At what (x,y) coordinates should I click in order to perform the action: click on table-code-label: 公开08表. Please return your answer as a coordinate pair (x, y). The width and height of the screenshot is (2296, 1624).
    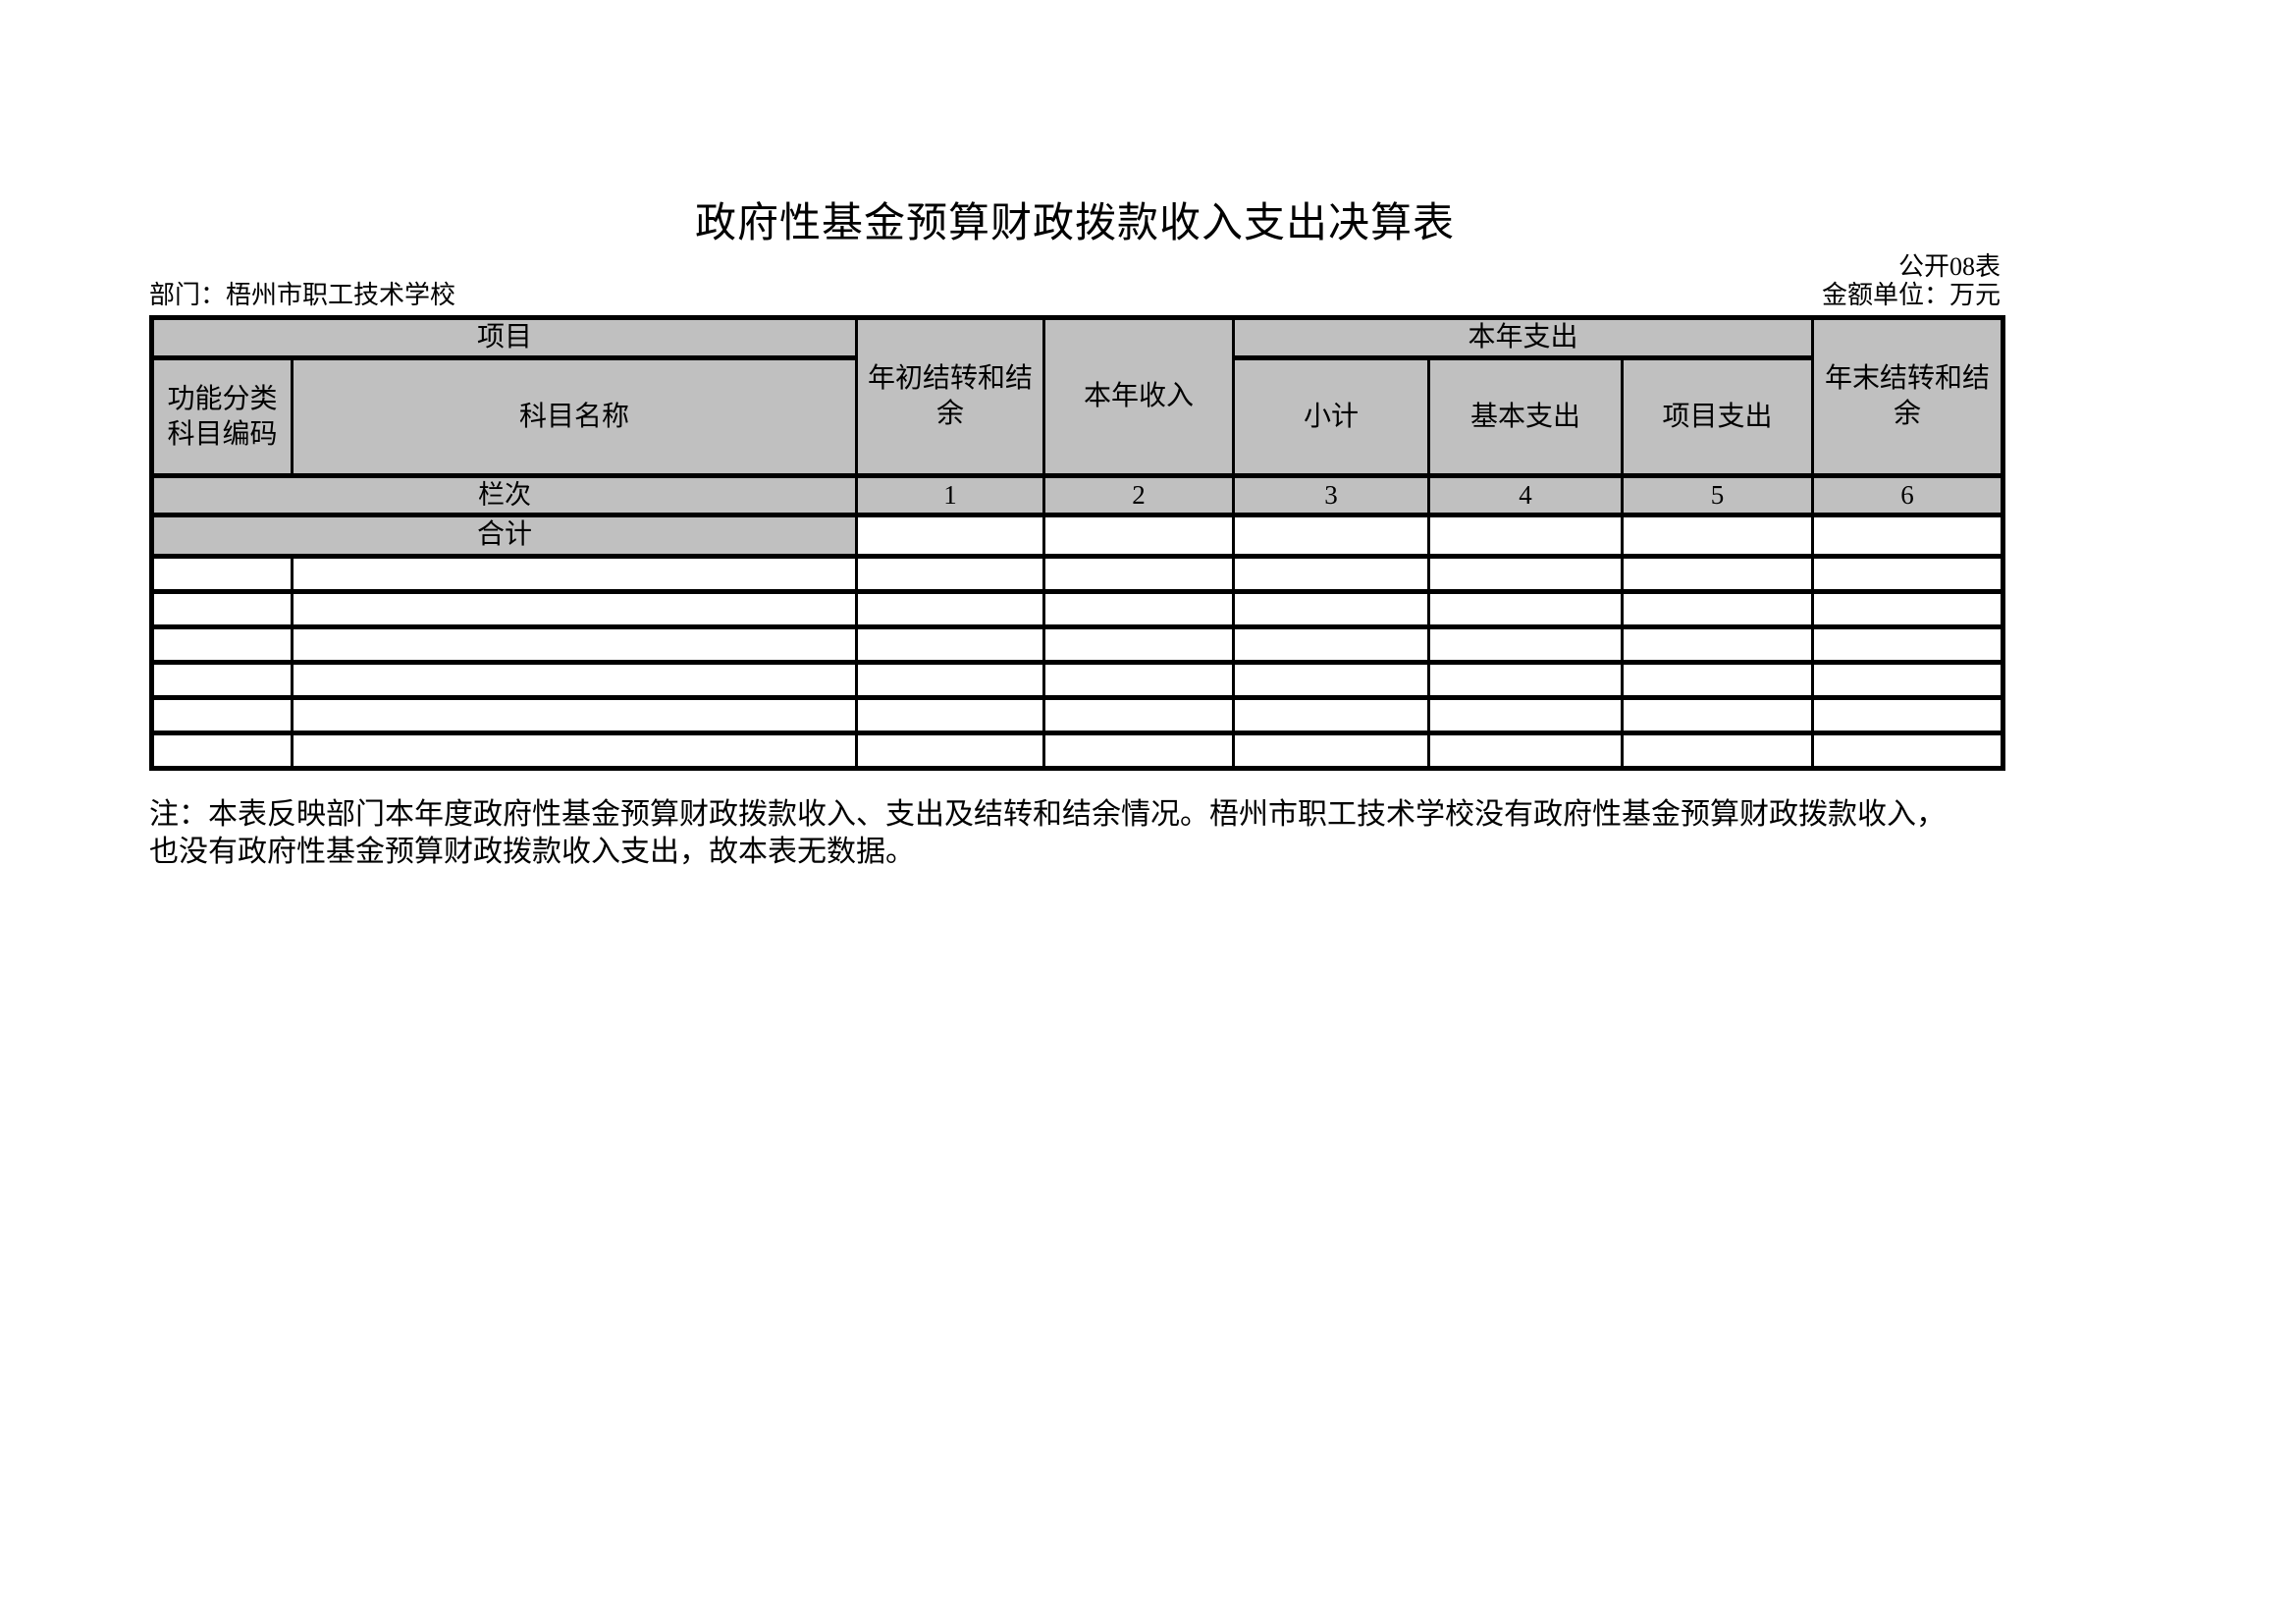
    Looking at the image, I should click on (1949, 266).